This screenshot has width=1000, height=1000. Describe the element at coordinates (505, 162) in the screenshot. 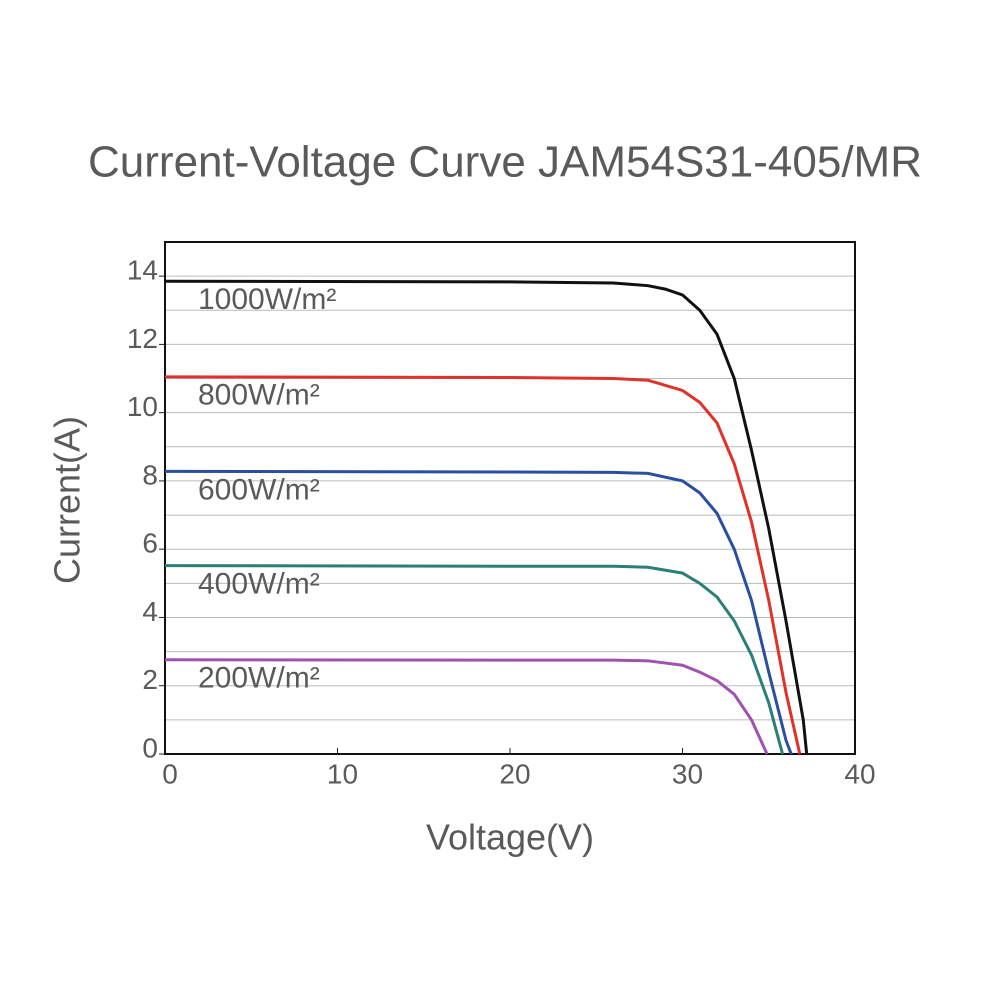

I see `chart-title: Current-Voltage Curve JAM54S31-405/MR` at that location.